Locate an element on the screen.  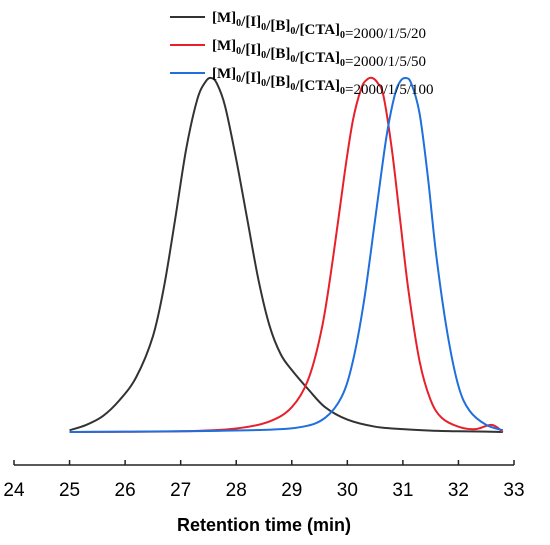
x-tick-label-26: 26 is located at coordinates (125, 490).